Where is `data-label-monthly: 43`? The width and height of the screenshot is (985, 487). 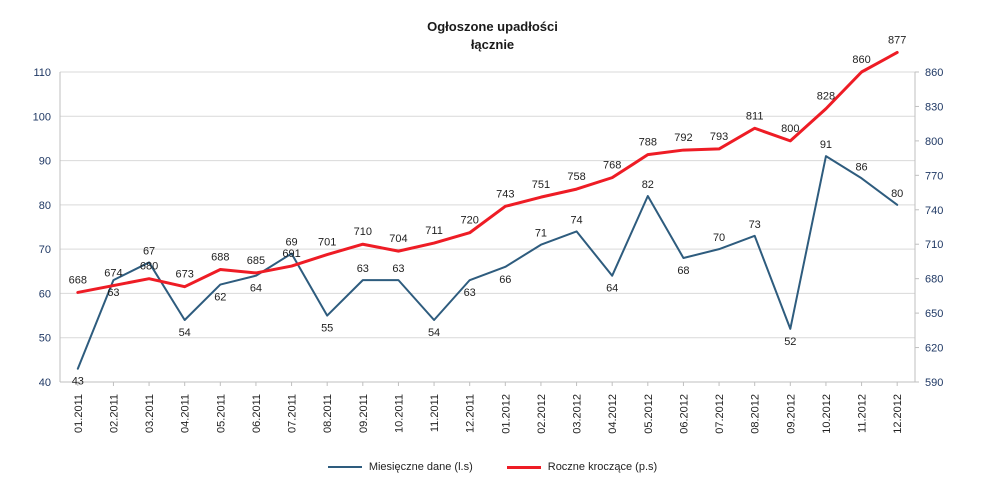 data-label-monthly: 43 is located at coordinates (78, 382).